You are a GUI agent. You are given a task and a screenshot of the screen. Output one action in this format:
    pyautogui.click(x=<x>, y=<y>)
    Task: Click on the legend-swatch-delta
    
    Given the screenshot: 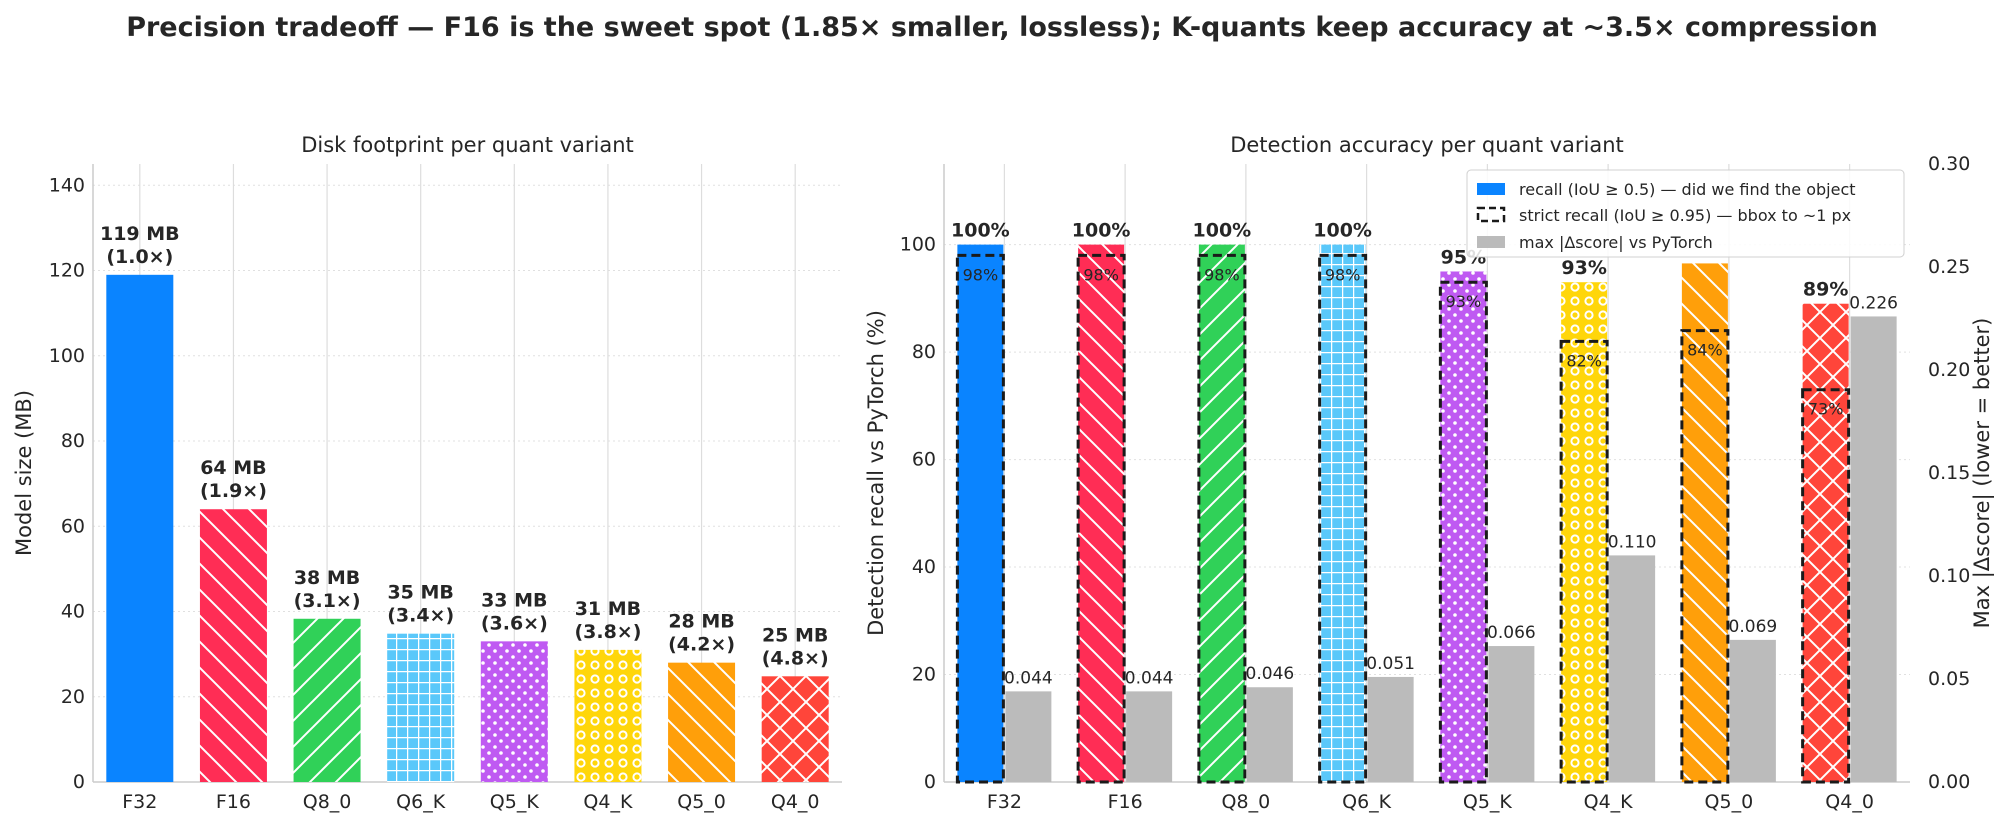 What is the action you would take?
    pyautogui.click(x=1491, y=242)
    